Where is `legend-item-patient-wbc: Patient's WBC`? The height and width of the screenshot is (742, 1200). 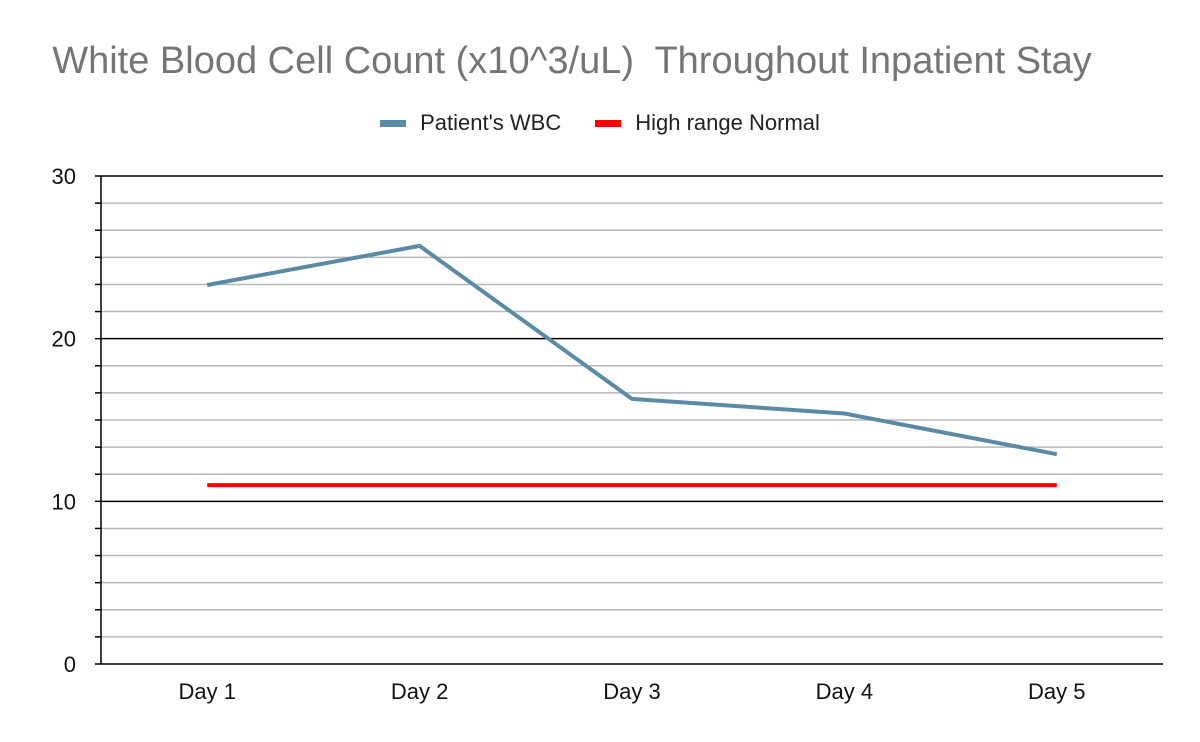 legend-item-patient-wbc: Patient's WBC is located at coordinates (470, 123).